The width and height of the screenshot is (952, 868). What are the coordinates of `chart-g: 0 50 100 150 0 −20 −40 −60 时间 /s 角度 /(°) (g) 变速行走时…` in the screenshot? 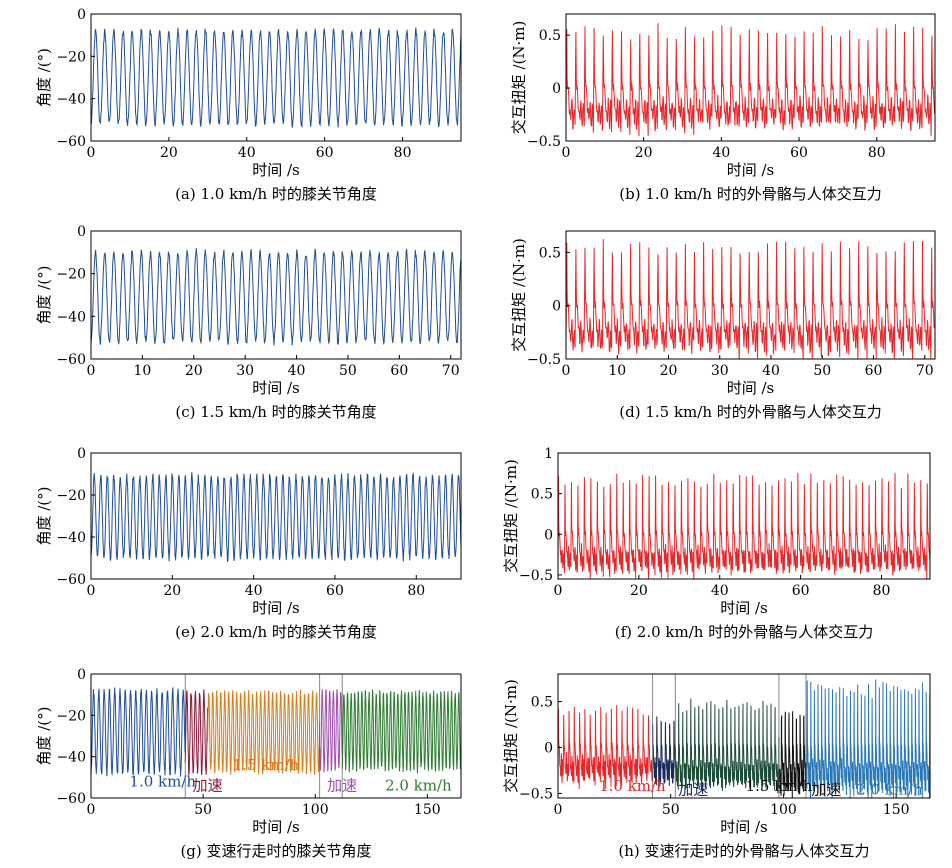 It's located at (248, 763).